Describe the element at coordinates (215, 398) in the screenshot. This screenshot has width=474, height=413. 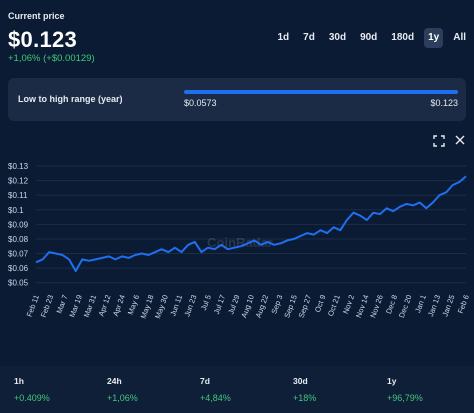
I see `stat-value: +4,84%` at that location.